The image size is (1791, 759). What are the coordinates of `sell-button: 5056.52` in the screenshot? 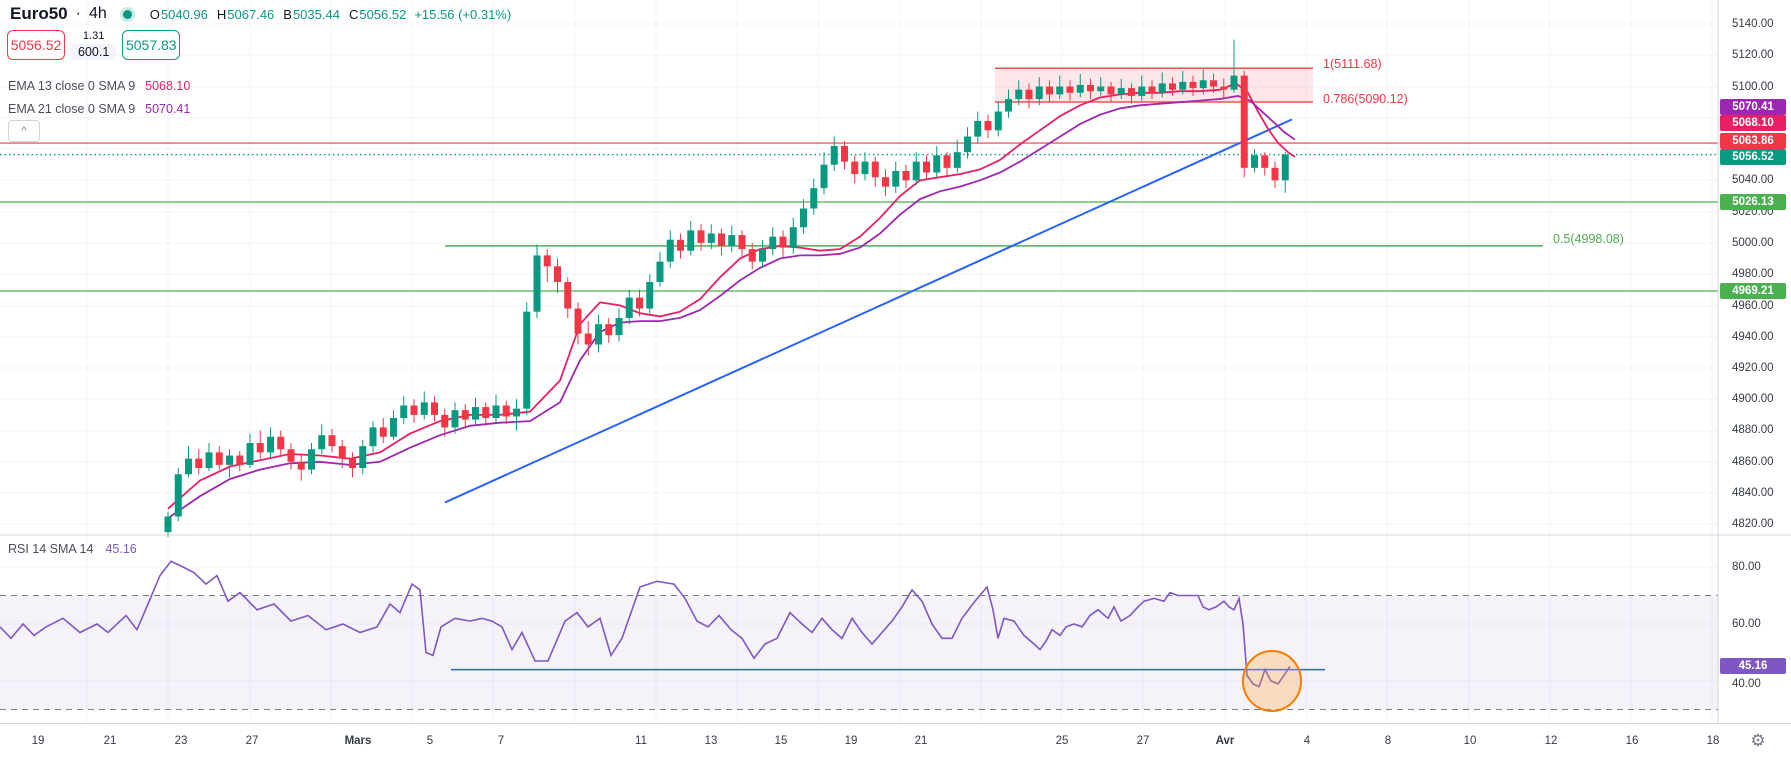 It's located at (36, 45).